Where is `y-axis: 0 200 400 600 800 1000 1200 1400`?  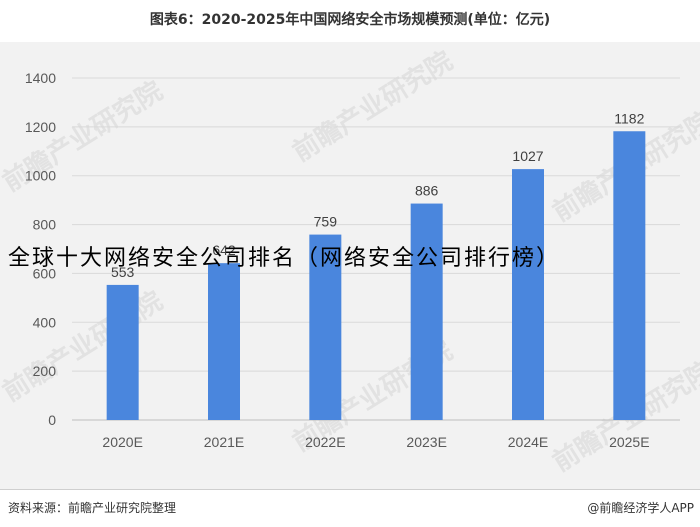 y-axis: 0 200 400 600 800 1000 1200 1400 is located at coordinates (40, 249).